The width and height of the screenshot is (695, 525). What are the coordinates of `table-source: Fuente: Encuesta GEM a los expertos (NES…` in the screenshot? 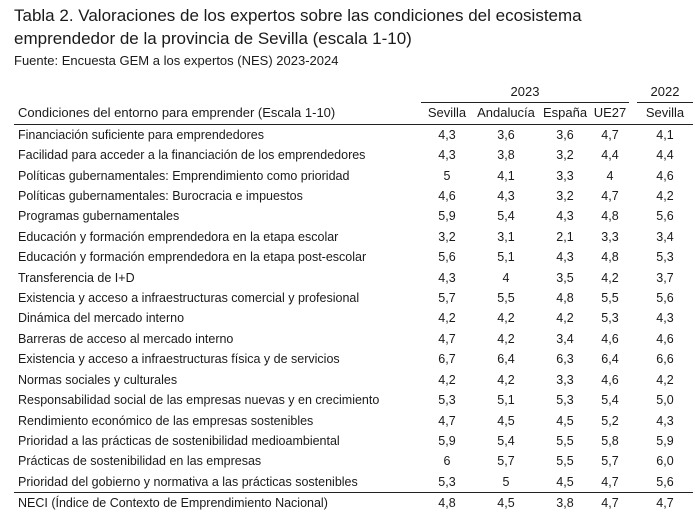 It's located at (176, 60).